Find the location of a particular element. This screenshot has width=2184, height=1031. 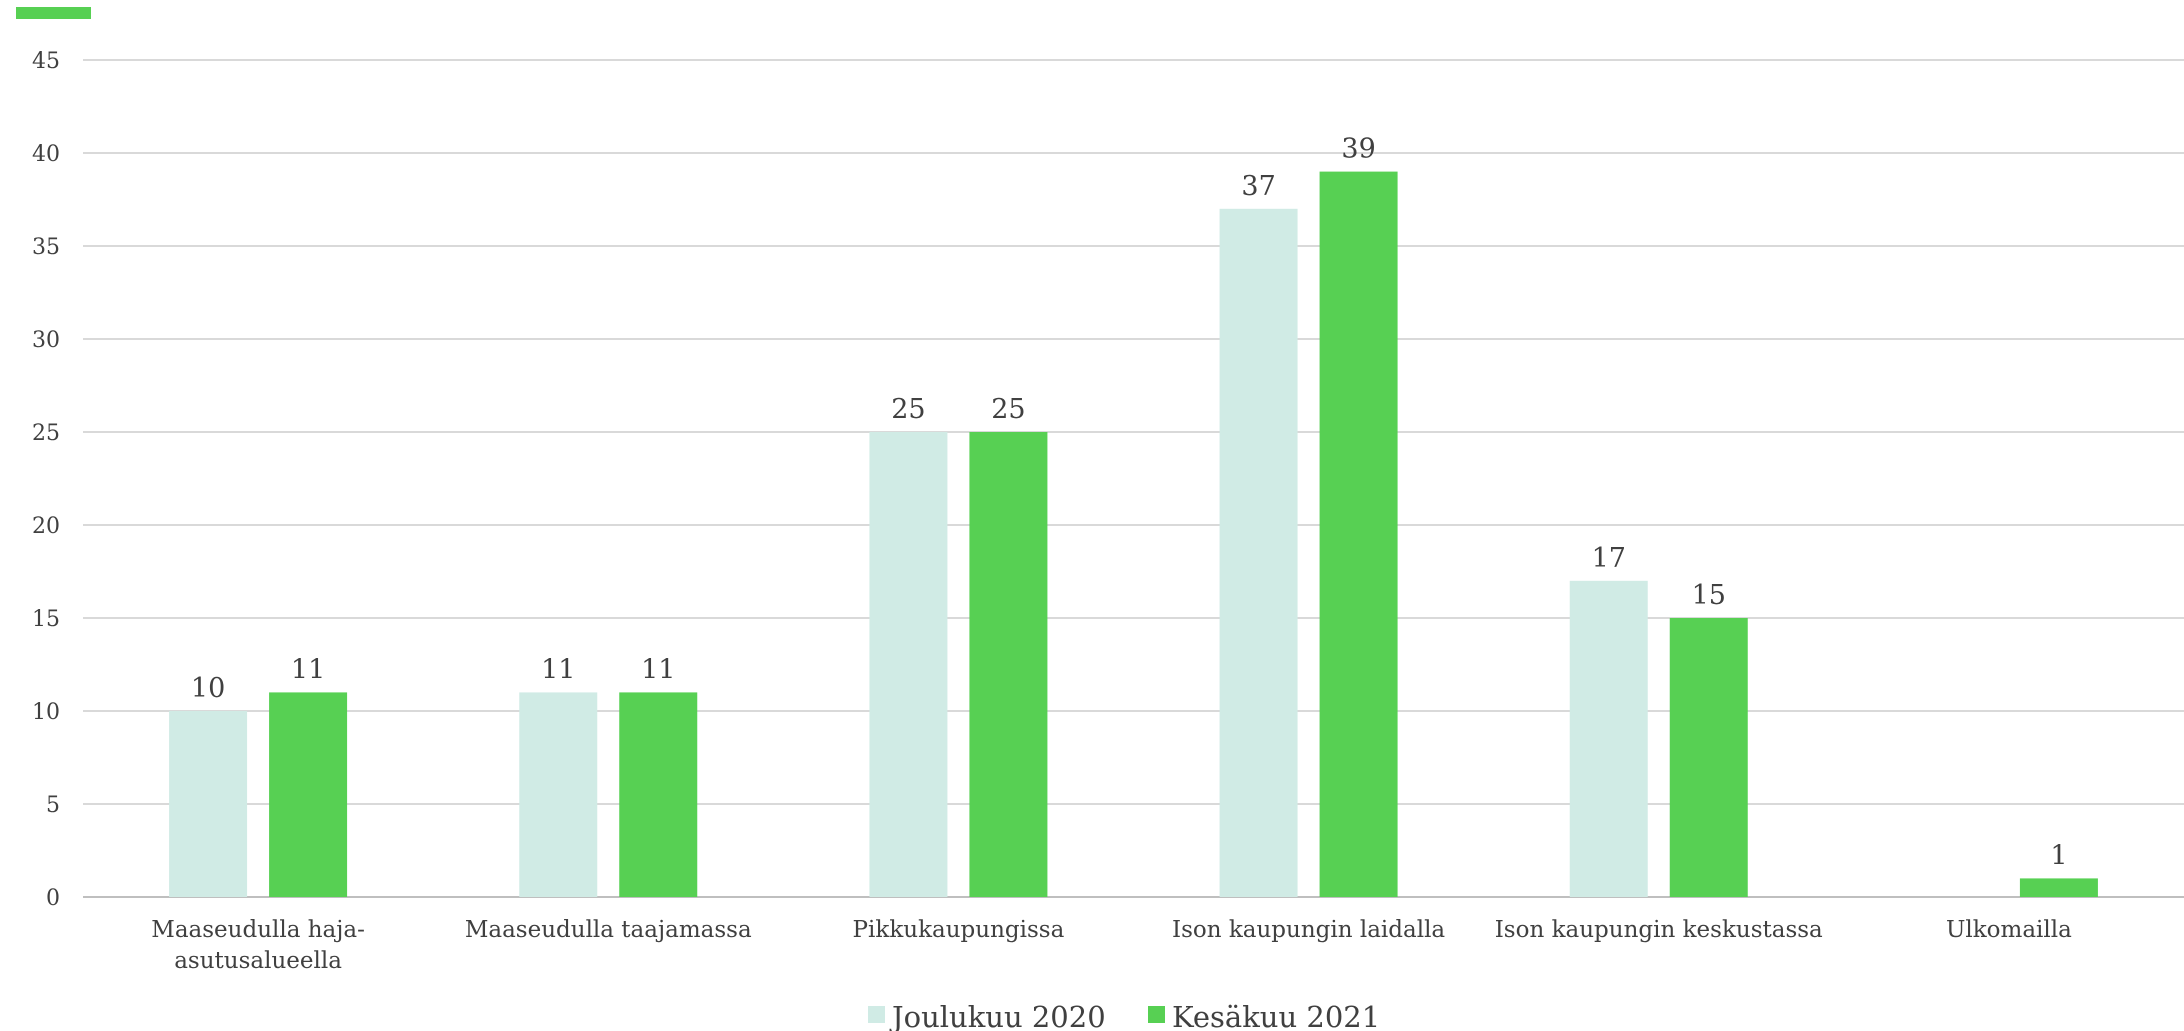

data-label: 15 is located at coordinates (1709, 595).